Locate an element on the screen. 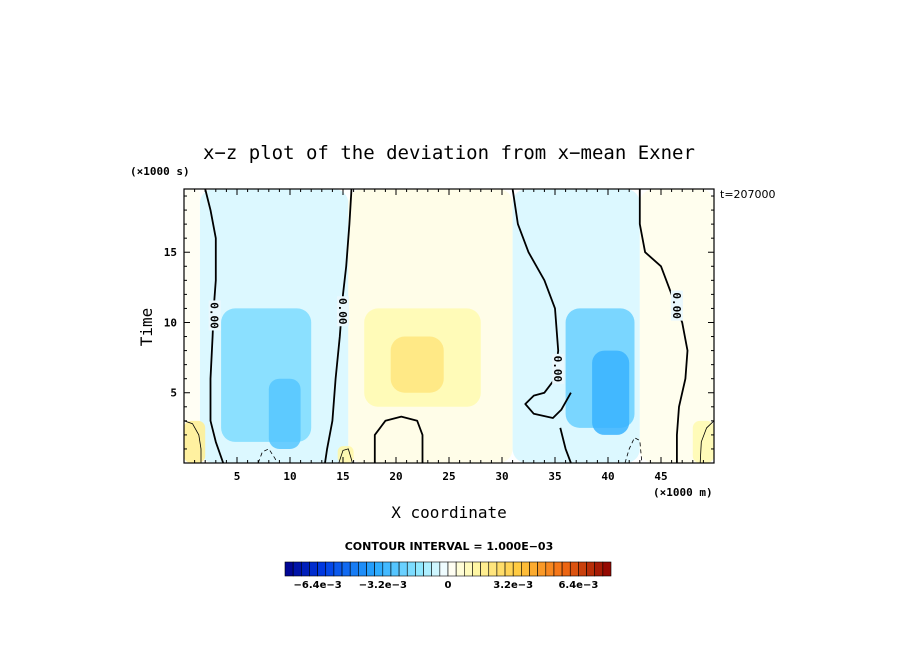  x-tick-label: 30 is located at coordinates (501, 476).